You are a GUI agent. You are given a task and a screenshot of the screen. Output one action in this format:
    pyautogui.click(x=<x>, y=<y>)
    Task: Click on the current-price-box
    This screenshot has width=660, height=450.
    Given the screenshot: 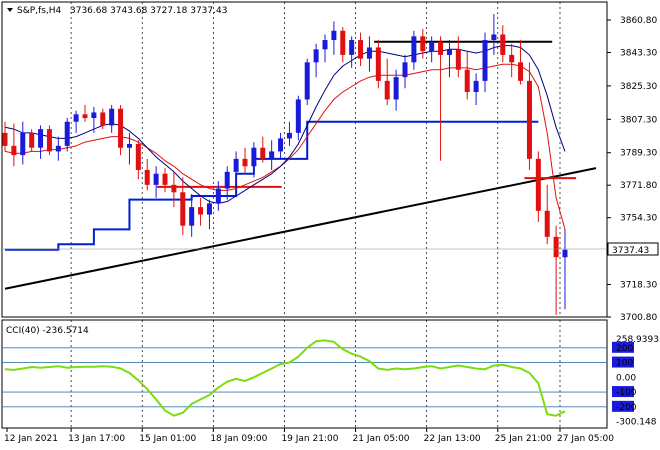 What is the action you would take?
    pyautogui.click(x=633, y=249)
    